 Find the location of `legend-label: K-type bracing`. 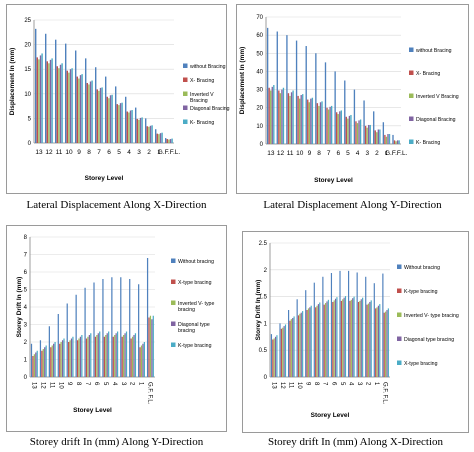

legend-label: K-type bracing is located at coordinates (195, 346).